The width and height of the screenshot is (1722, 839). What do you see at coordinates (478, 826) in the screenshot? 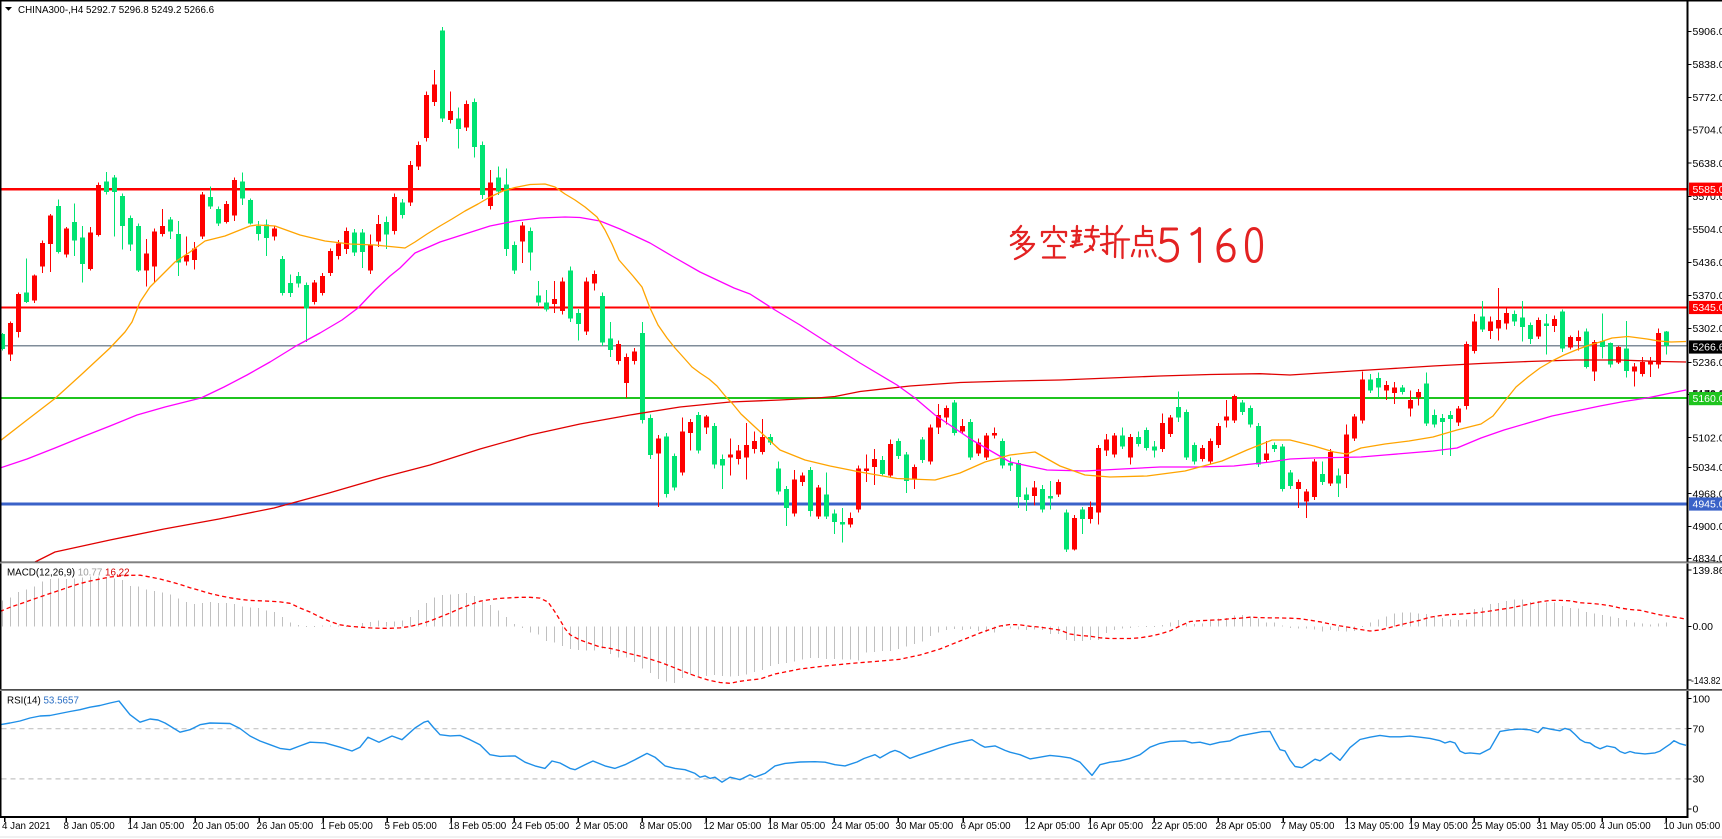
I see `svg-text: 18 Feb 05:00` at bounding box center [478, 826].